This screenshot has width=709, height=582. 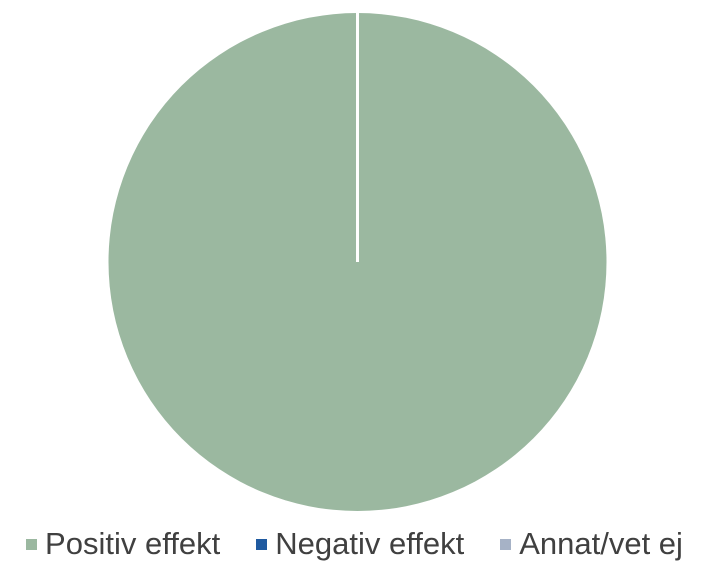 I want to click on legend-swatch-positiv, so click(x=32, y=544).